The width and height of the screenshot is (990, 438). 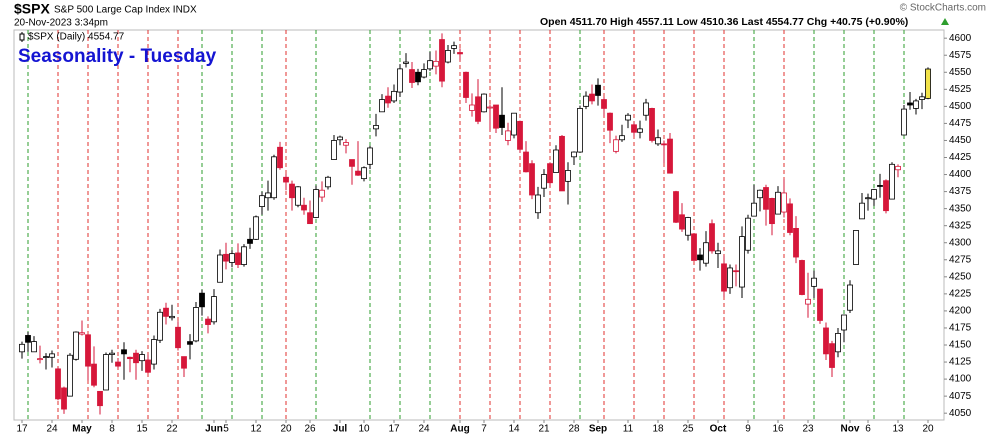 I want to click on y-tick-label: 4150, so click(x=960, y=345).